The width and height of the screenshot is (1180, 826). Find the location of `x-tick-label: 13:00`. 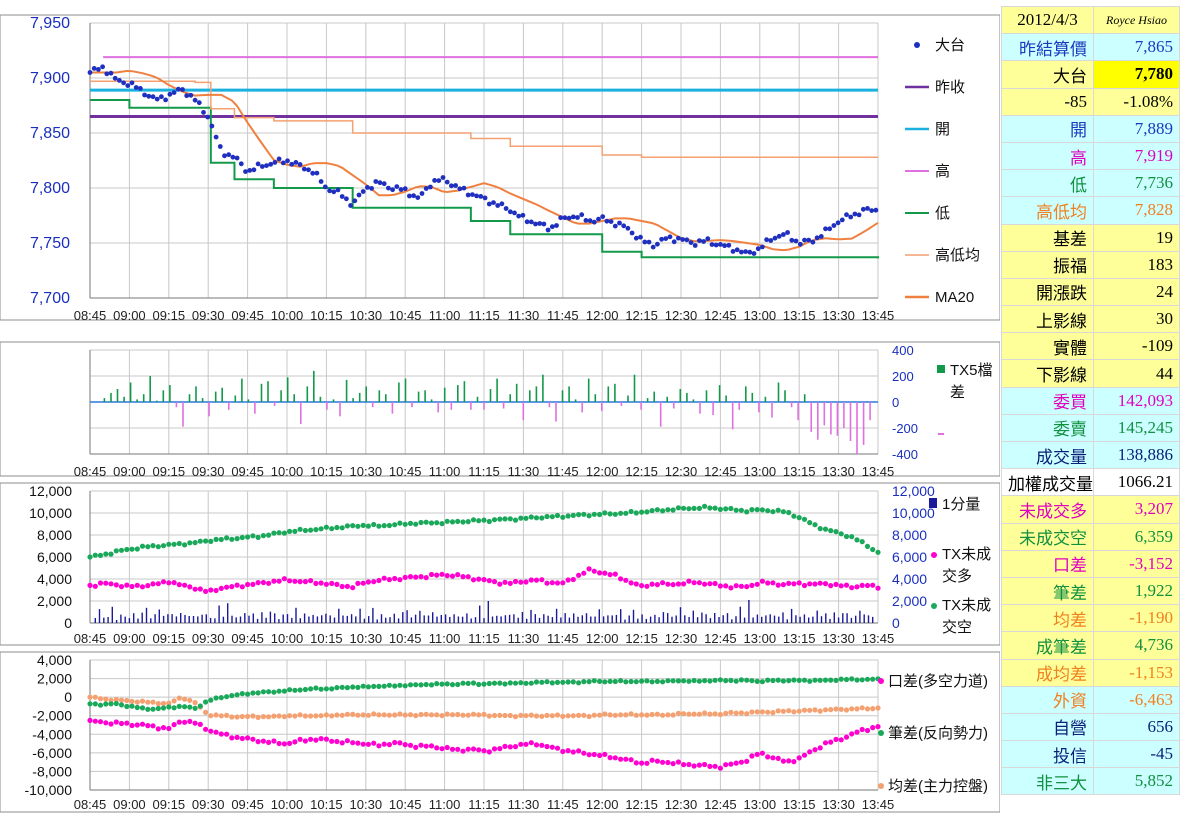

x-tick-label: 13:00 is located at coordinates (760, 471).